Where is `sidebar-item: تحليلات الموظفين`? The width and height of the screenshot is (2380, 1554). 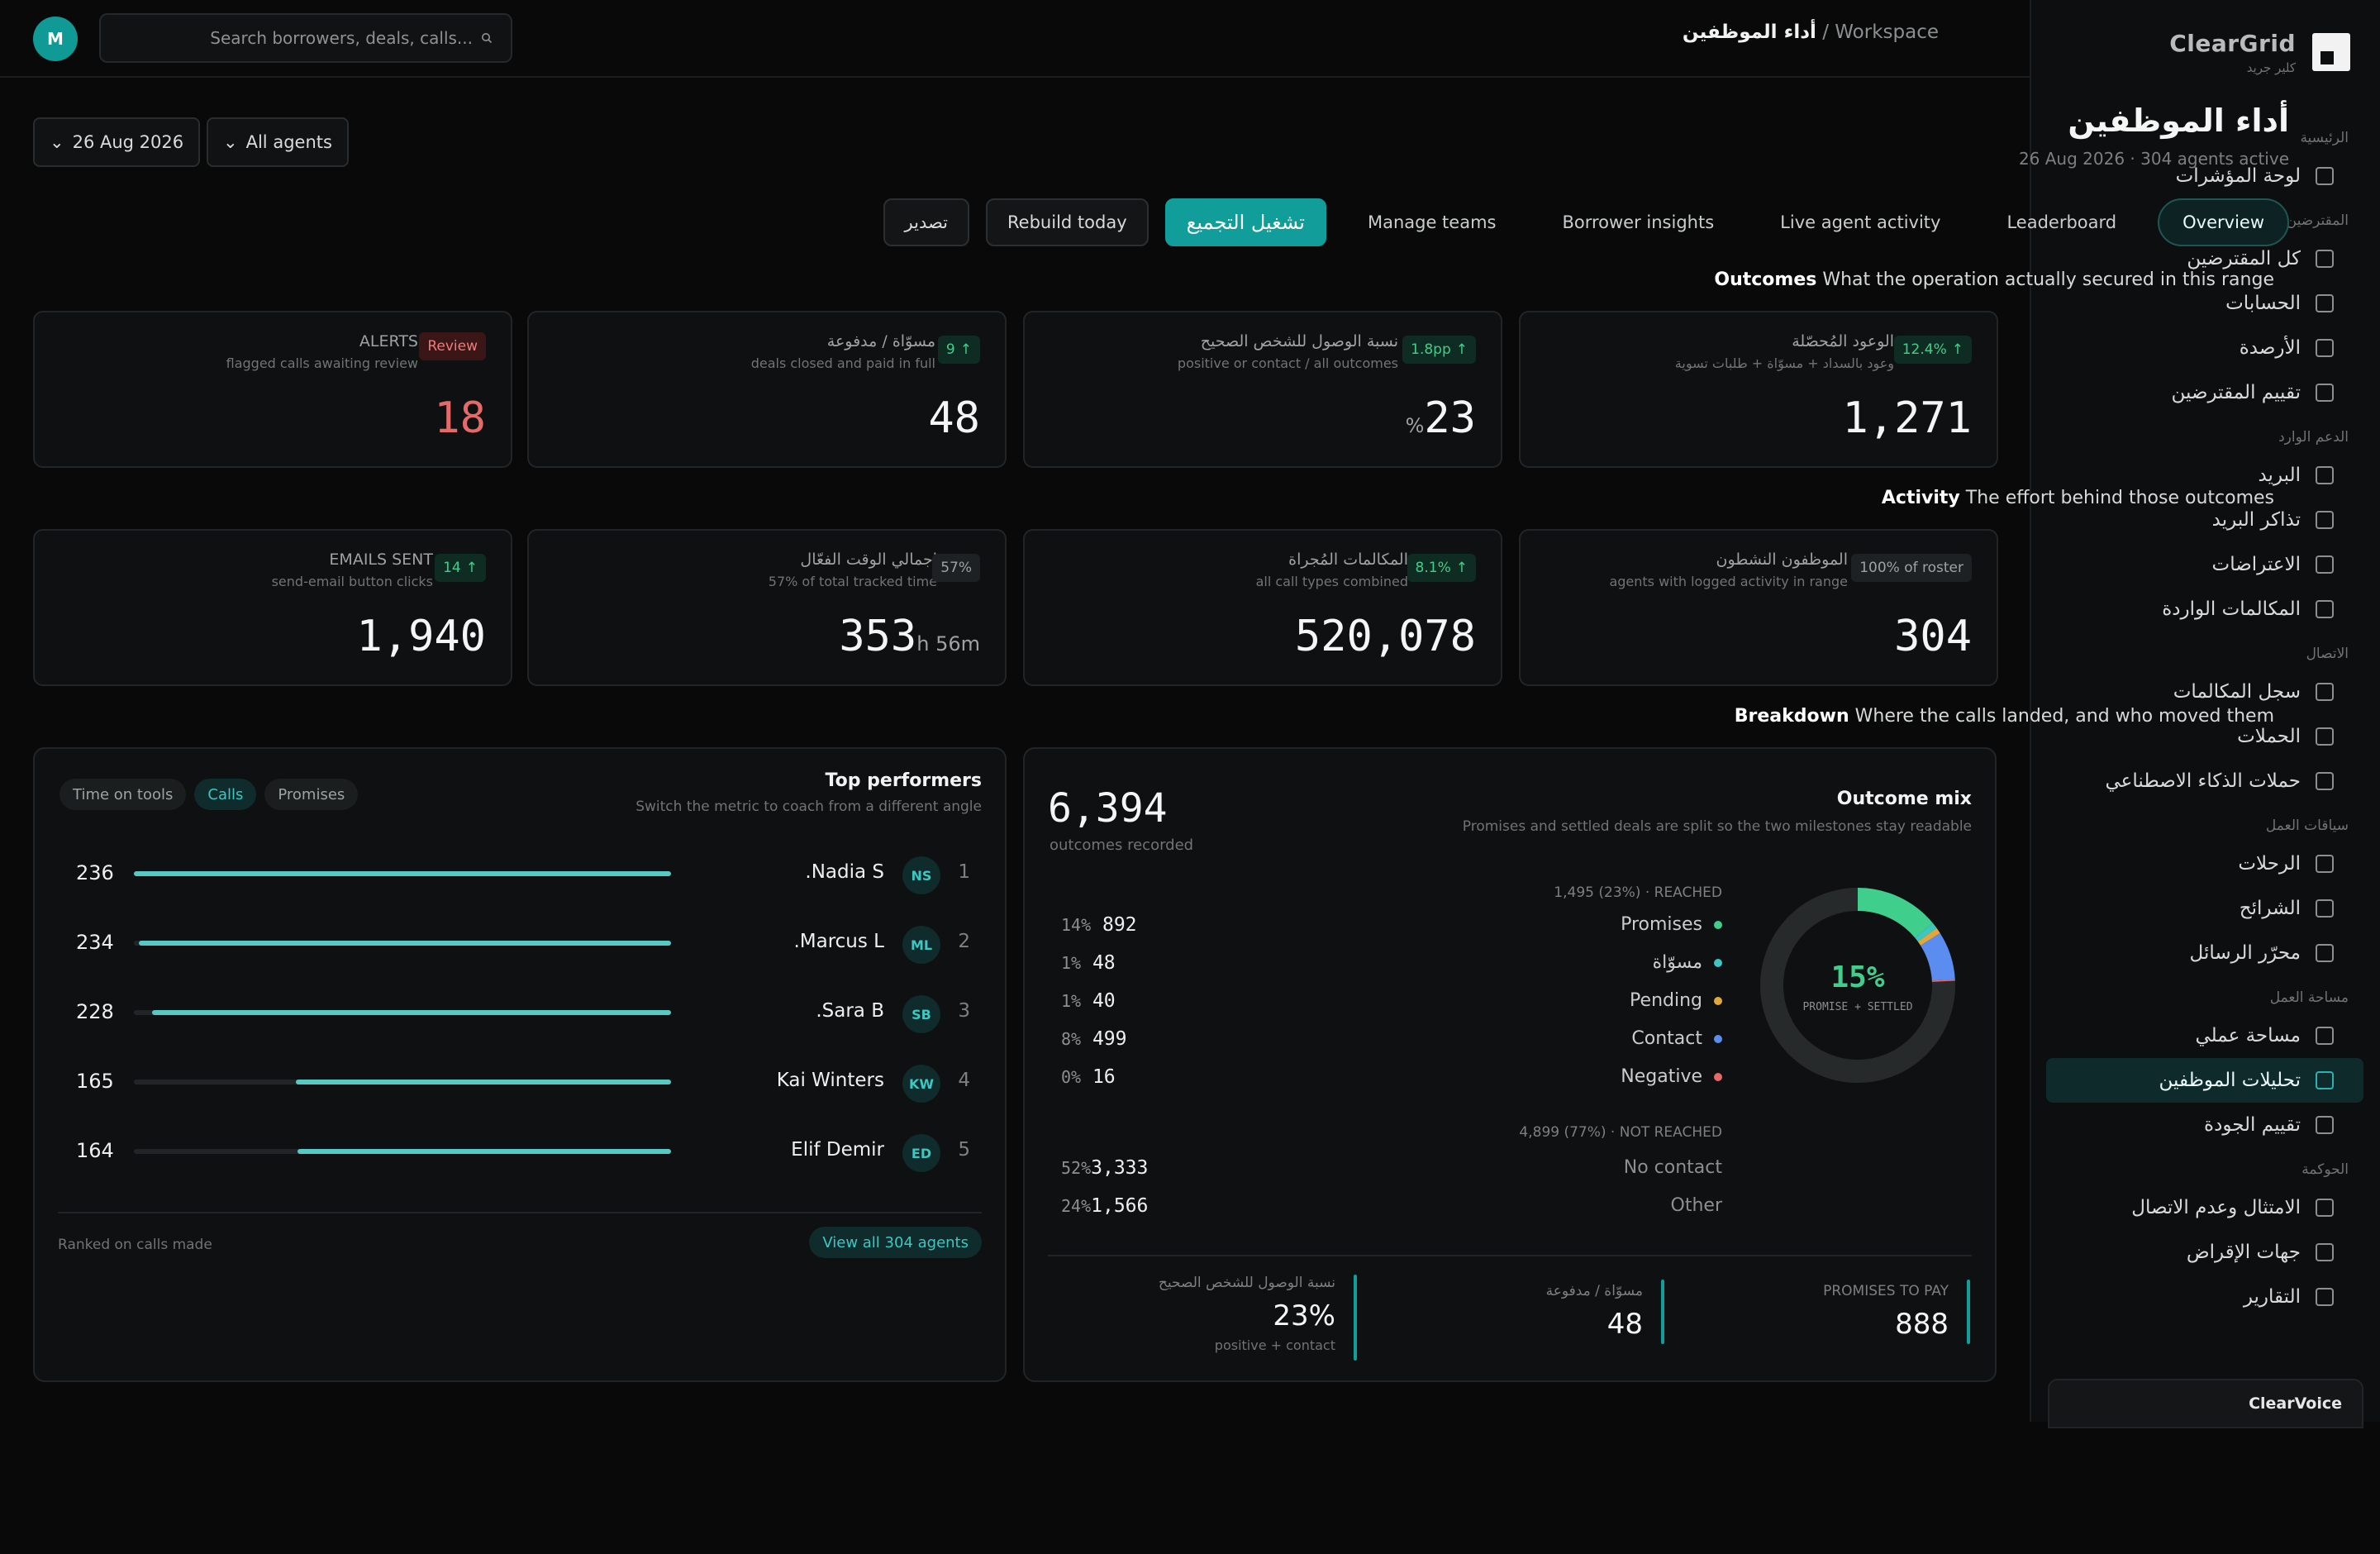 sidebar-item: تحليلات الموظفين is located at coordinates (2204, 1080).